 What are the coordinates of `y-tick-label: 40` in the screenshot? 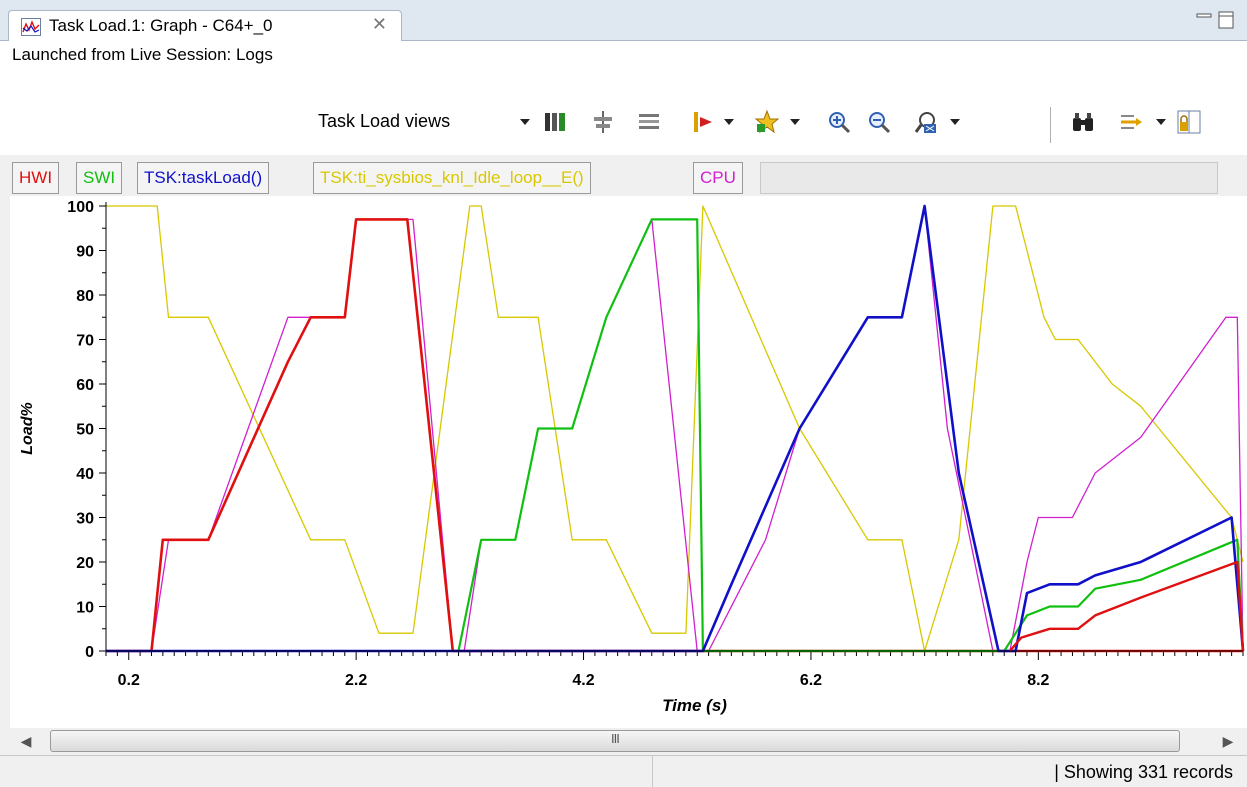 It's located at (85, 474).